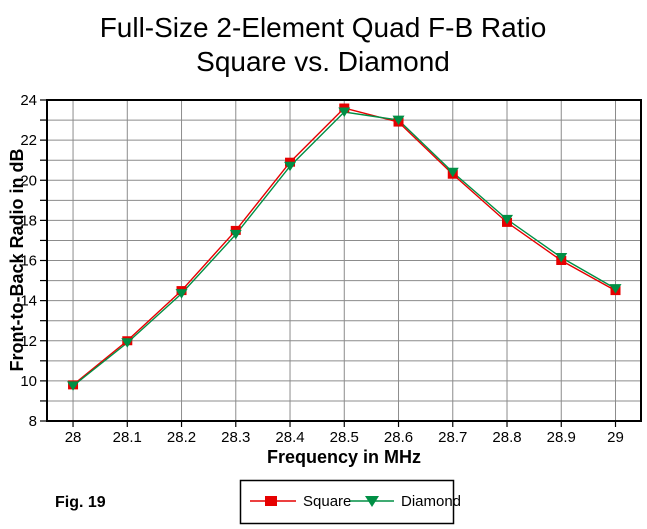 The image size is (647, 529). I want to click on x-tick-label: 28, so click(73, 437).